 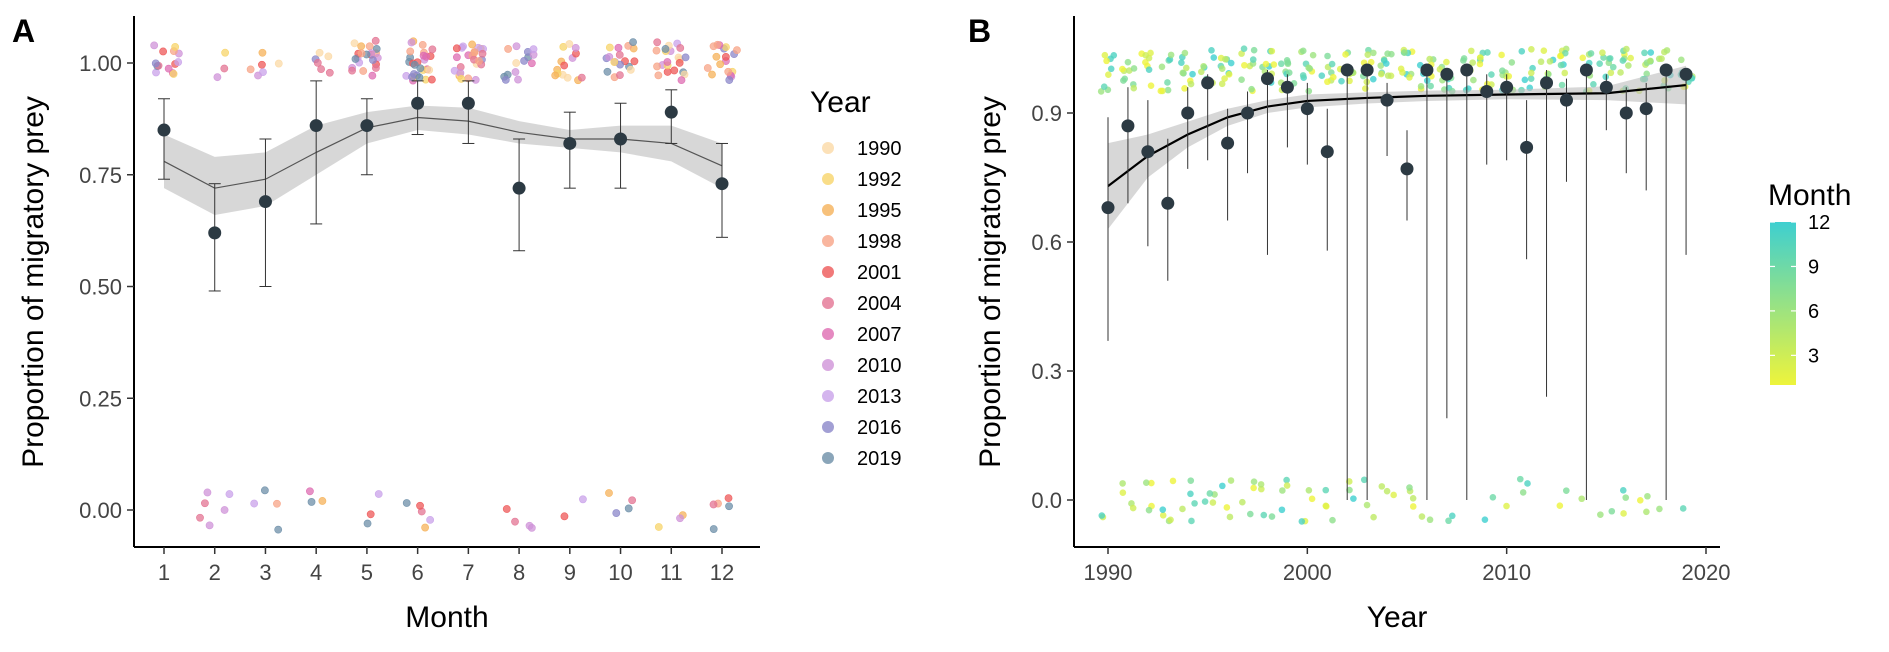 What do you see at coordinates (1813, 267) in the screenshot?
I see `panel-b-colorbar-tick-label: 9` at bounding box center [1813, 267].